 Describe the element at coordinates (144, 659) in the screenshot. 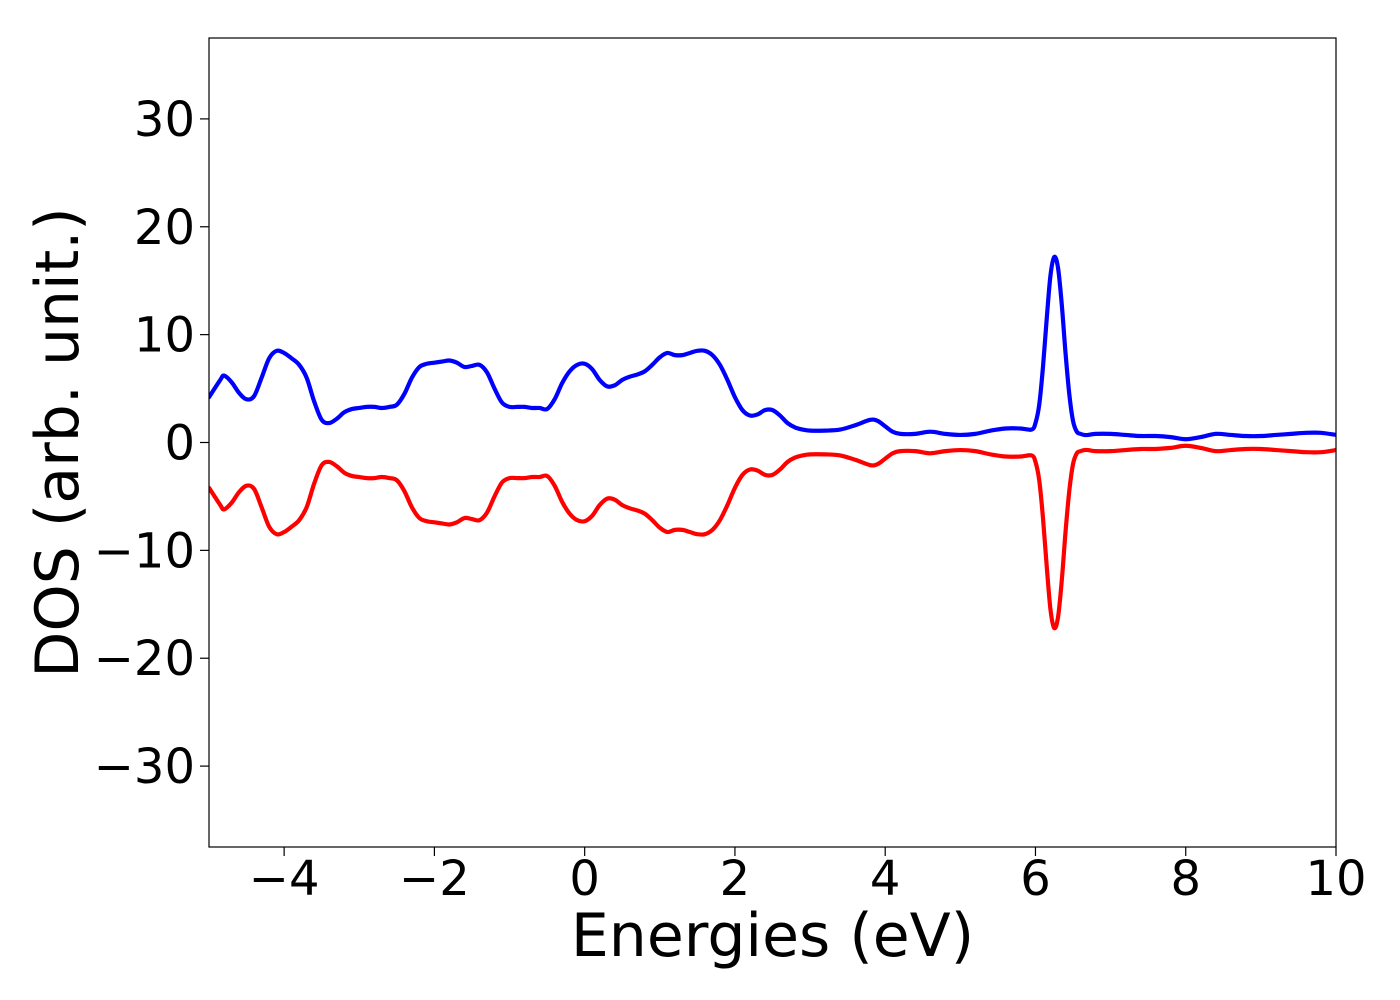

I see `y-tick-label: −20` at that location.